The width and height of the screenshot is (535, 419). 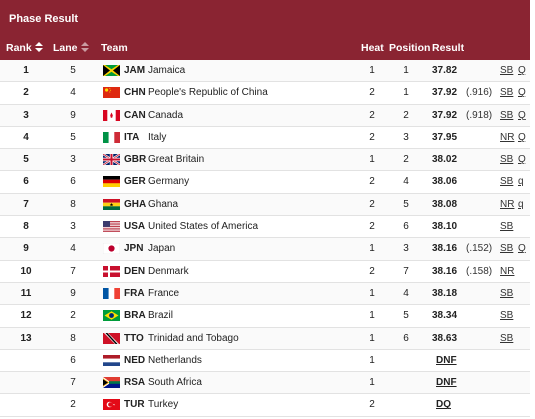 I want to click on tto-flag-icon, so click(x=111, y=338).